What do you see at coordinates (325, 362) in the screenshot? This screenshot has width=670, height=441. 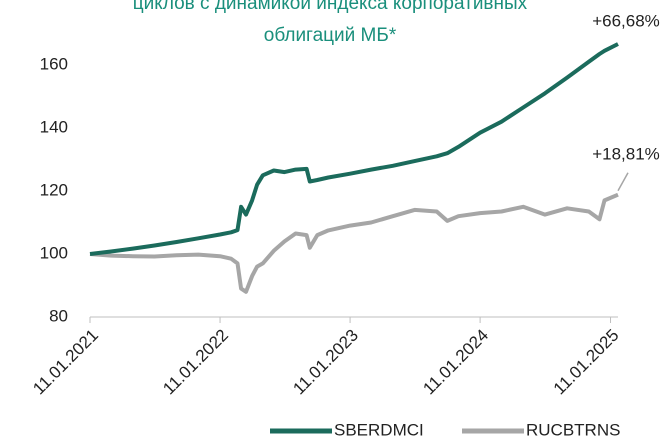 I see `x-tick-label: 11.01.2023` at bounding box center [325, 362].